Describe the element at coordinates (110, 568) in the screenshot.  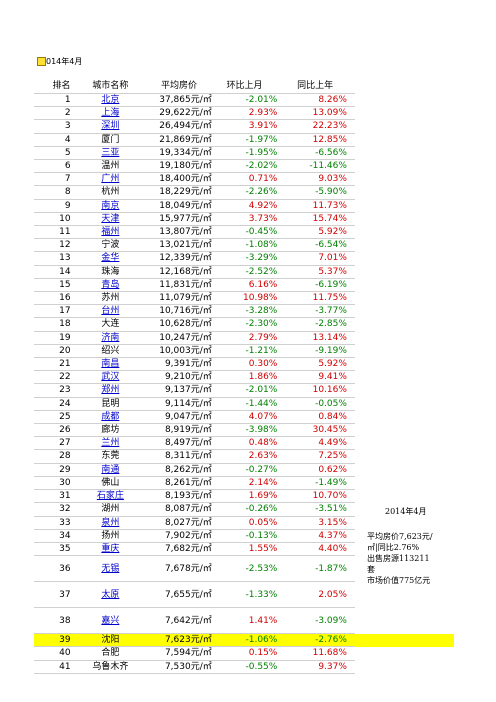
I see `city-link: 无锡` at that location.